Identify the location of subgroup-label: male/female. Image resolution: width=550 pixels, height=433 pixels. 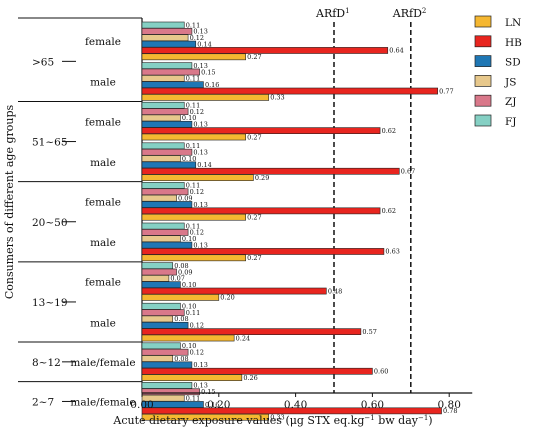
(102, 402).